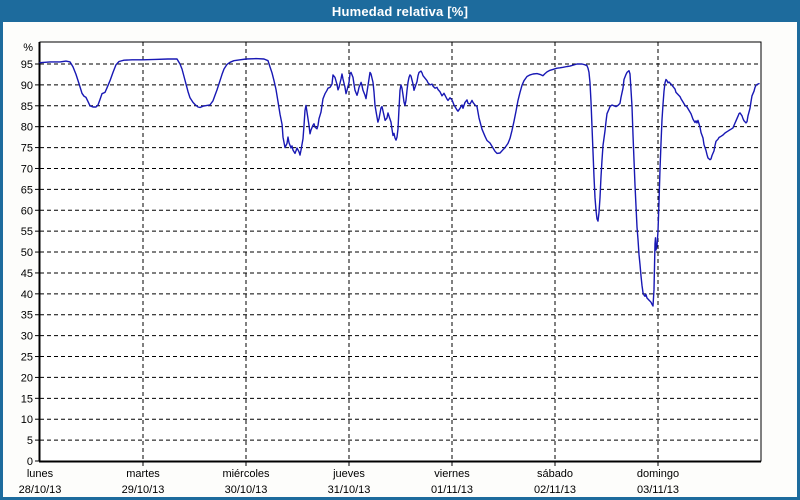 The width and height of the screenshot is (800, 500). What do you see at coordinates (452, 474) in the screenshot?
I see `x-label-day: viernes` at bounding box center [452, 474].